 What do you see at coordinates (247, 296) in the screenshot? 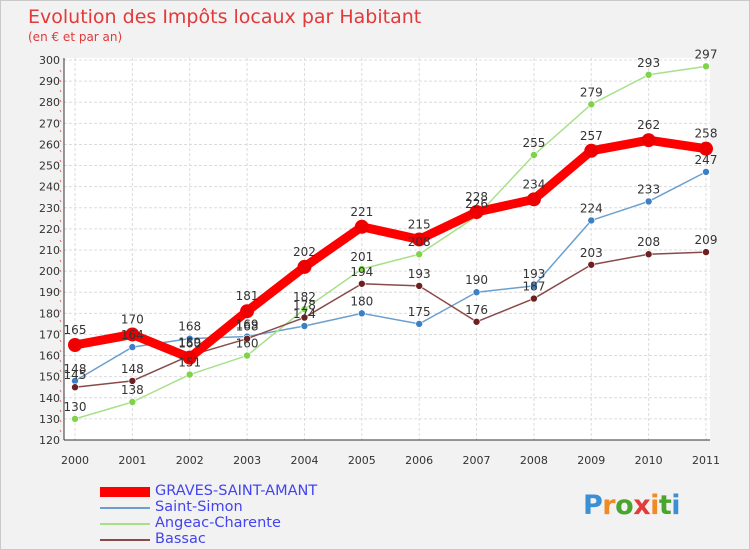
I see `data-label: 181` at bounding box center [247, 296].